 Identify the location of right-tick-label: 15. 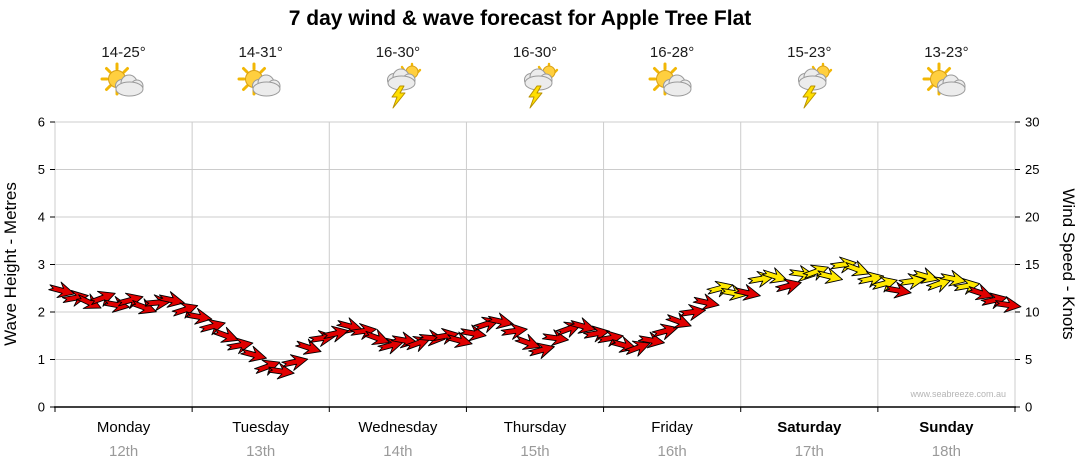
(1032, 264).